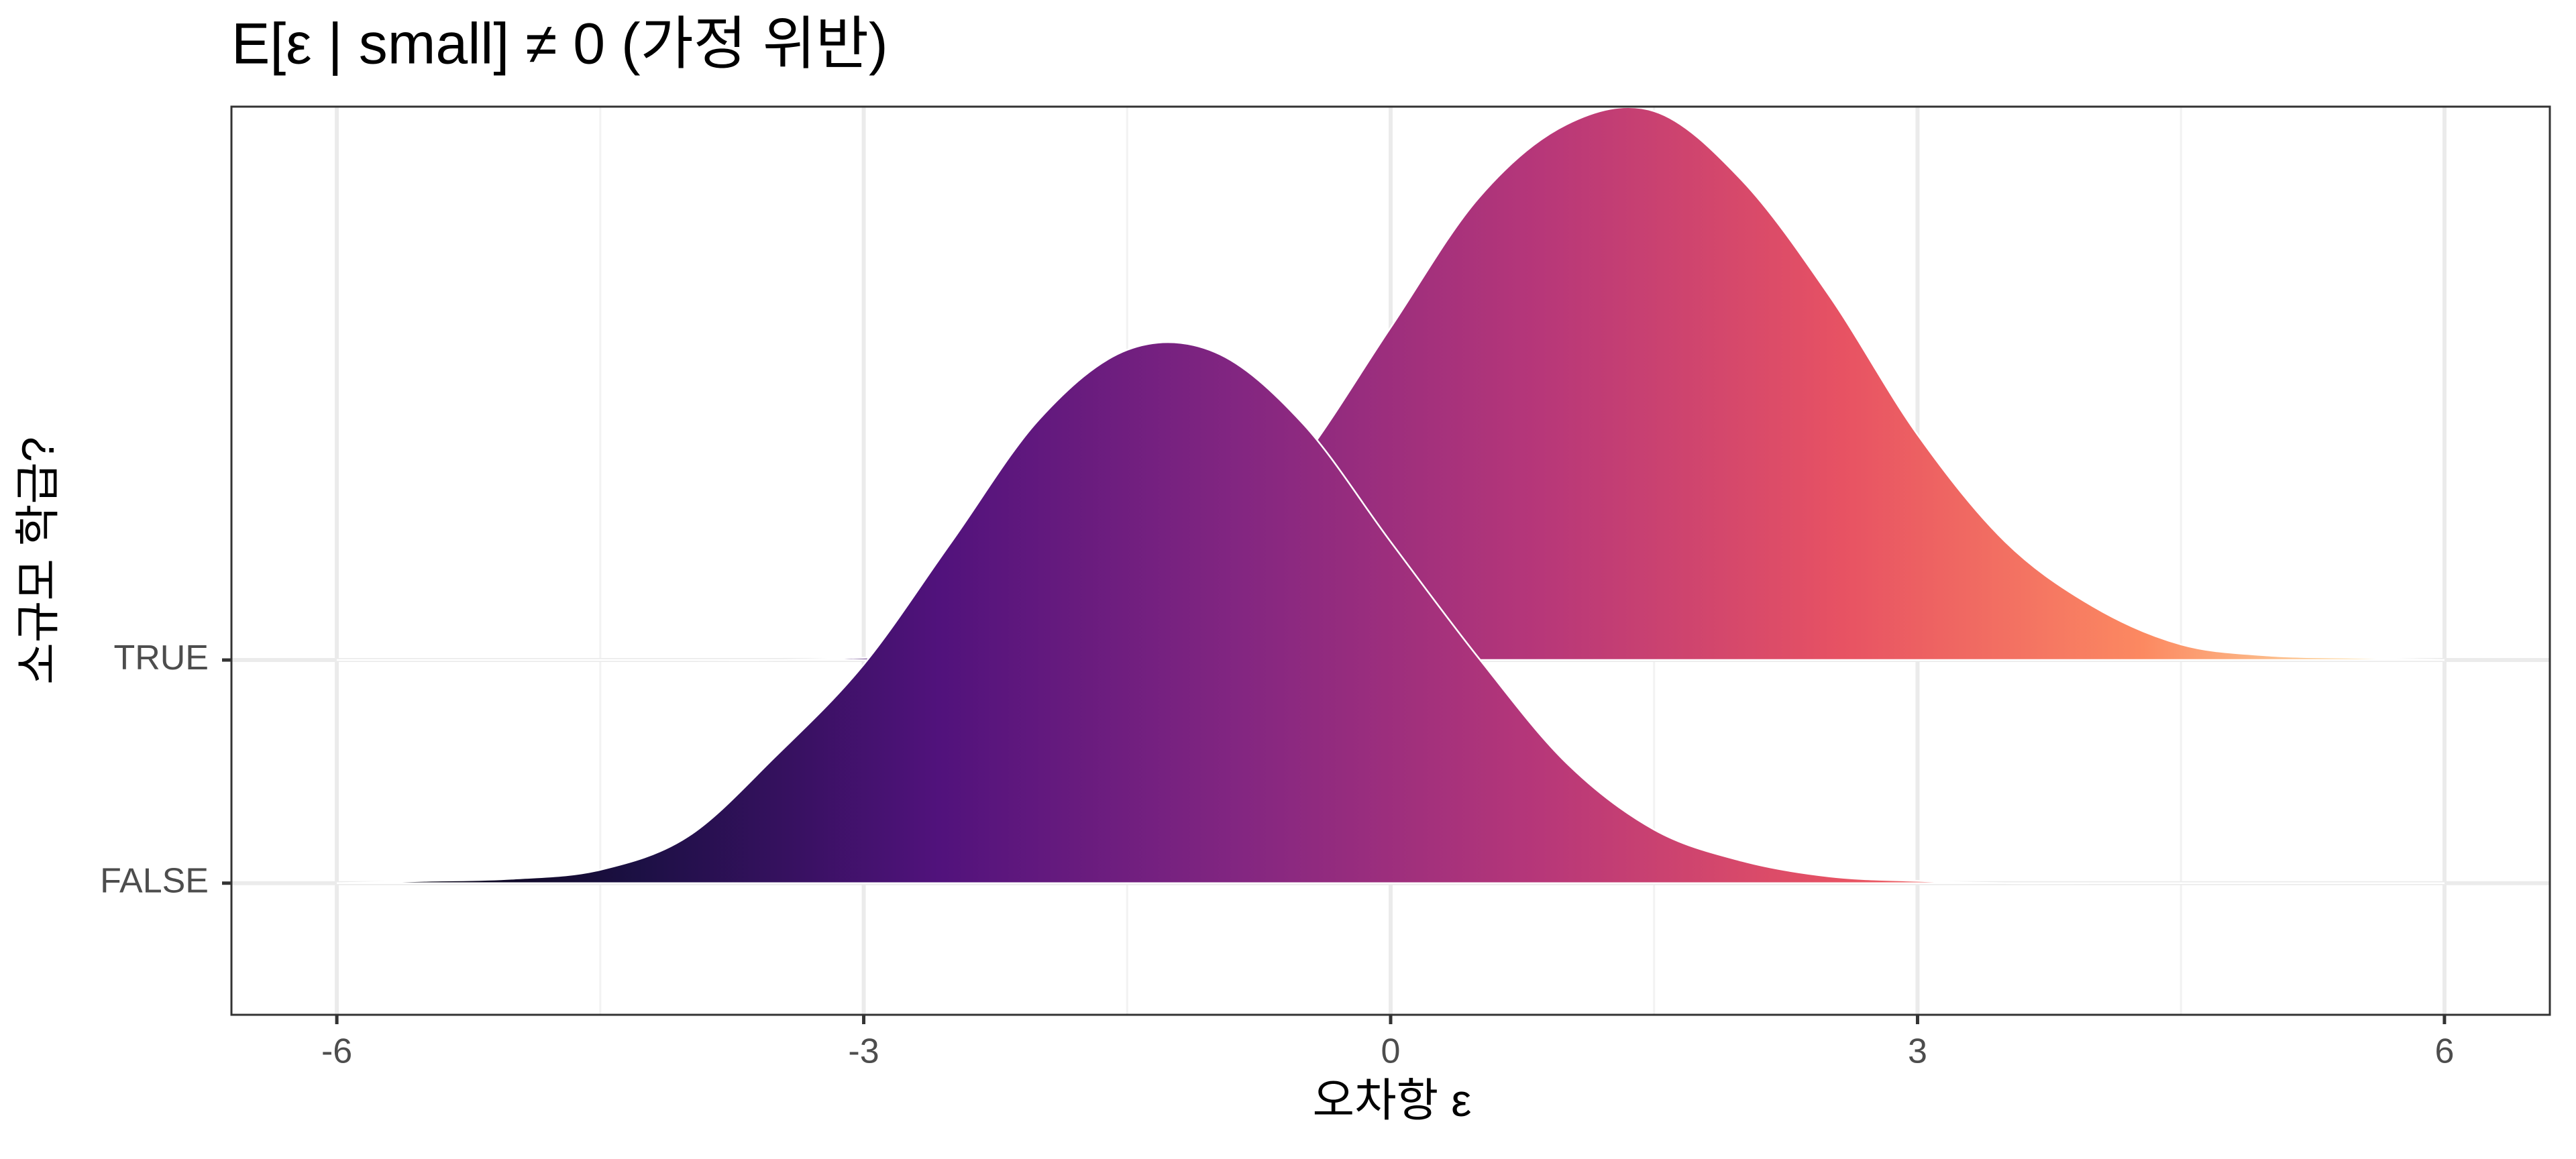 The image size is (2576, 1159). What do you see at coordinates (161, 658) in the screenshot?
I see `y-tick-label: TRUE` at bounding box center [161, 658].